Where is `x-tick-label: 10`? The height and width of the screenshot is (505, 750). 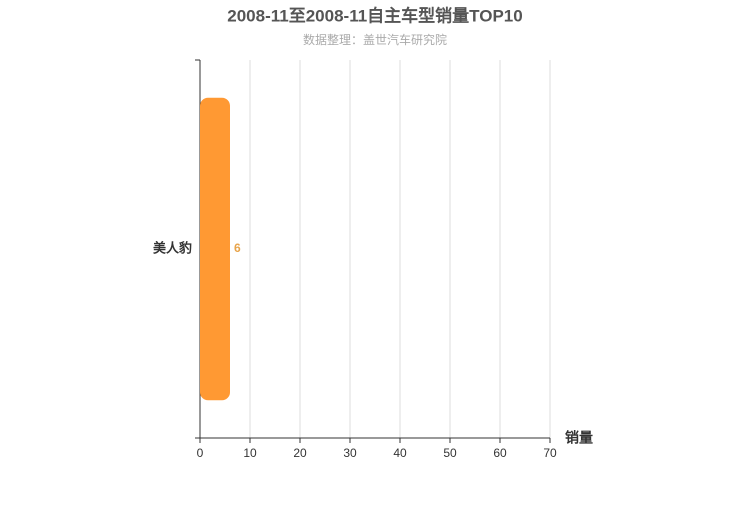
x-tick-label: 10 is located at coordinates (250, 453).